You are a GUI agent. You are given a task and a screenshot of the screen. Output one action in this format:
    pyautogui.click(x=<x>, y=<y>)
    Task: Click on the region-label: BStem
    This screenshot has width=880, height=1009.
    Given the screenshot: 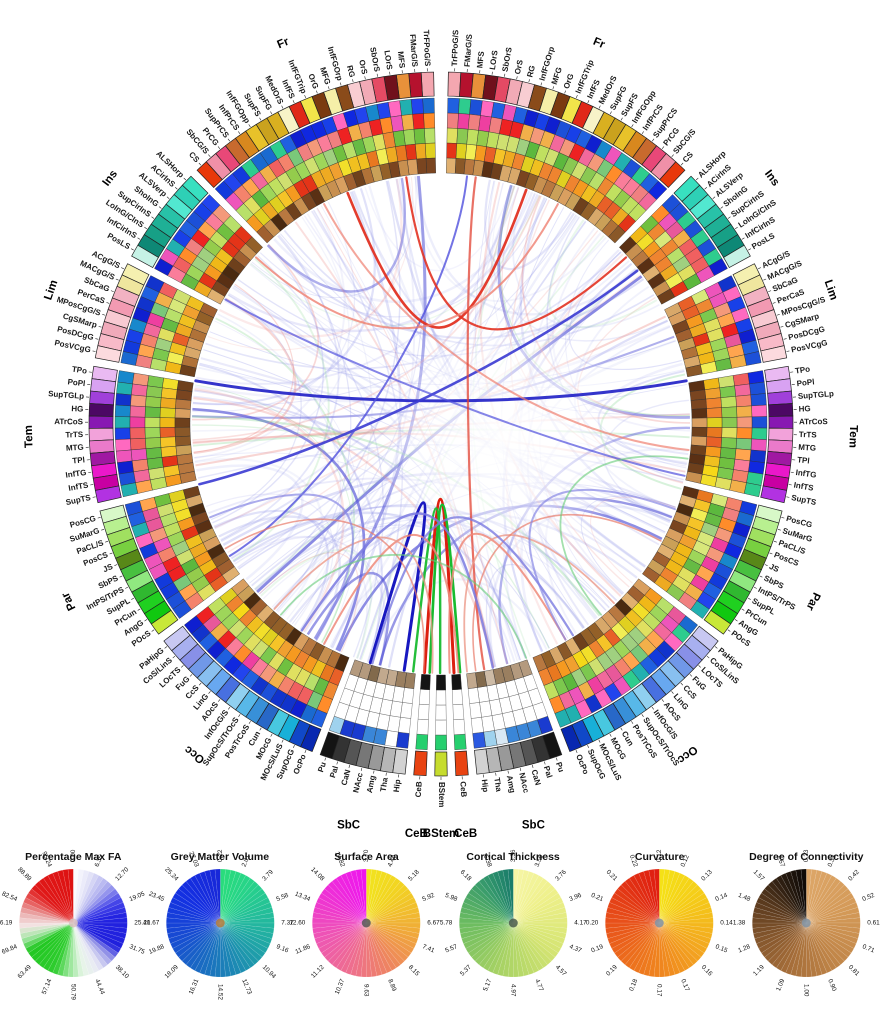 What is the action you would take?
    pyautogui.click(x=441, y=794)
    